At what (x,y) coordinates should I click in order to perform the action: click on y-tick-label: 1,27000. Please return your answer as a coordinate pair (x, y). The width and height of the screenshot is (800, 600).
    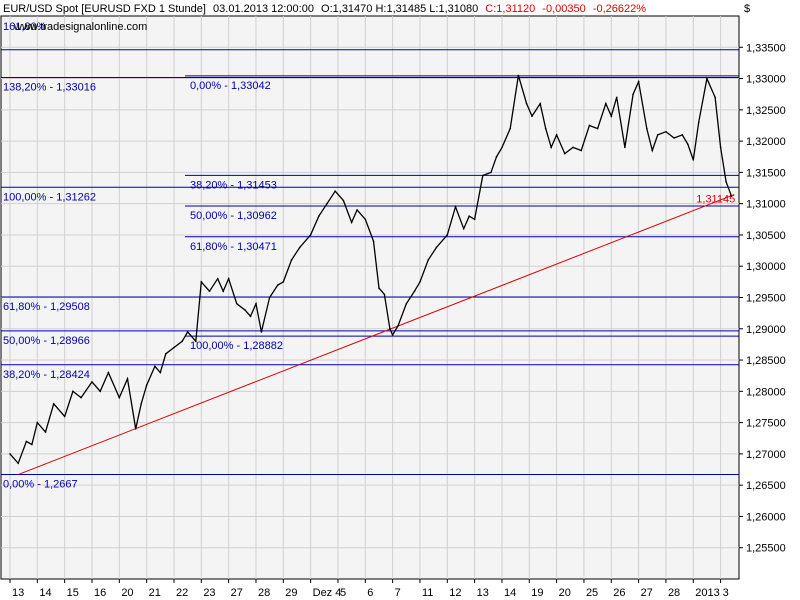
    Looking at the image, I should click on (766, 455).